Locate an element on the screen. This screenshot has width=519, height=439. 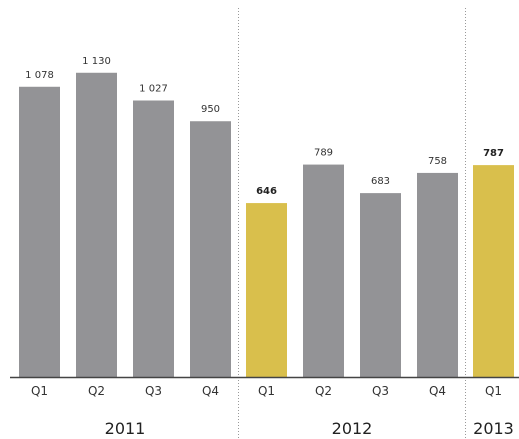
x-tick-label-5: Q1 is located at coordinates (266, 391).